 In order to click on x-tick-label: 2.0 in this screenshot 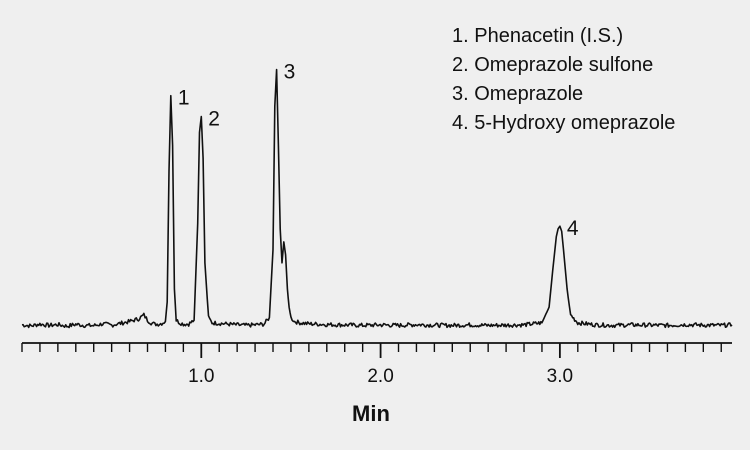, I will do `click(380, 376)`.